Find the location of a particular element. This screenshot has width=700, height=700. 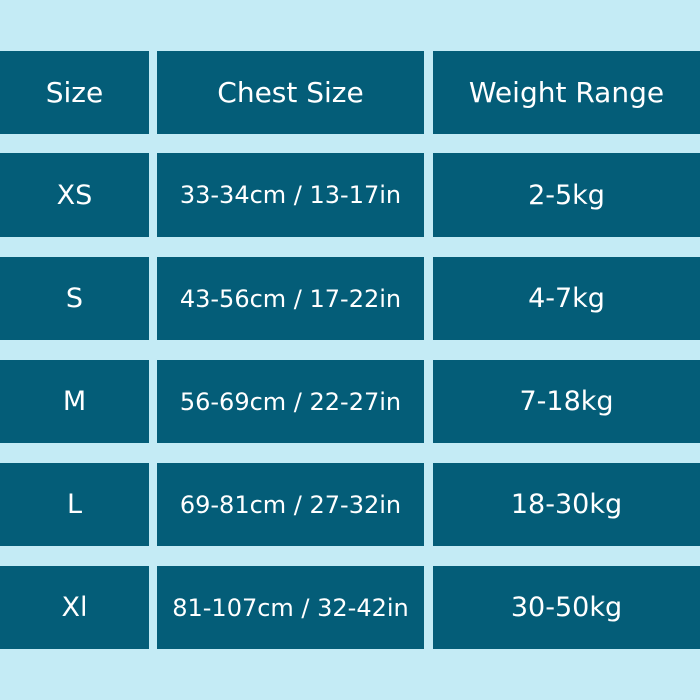

cell-weight-range: 18-30kg is located at coordinates (566, 504).